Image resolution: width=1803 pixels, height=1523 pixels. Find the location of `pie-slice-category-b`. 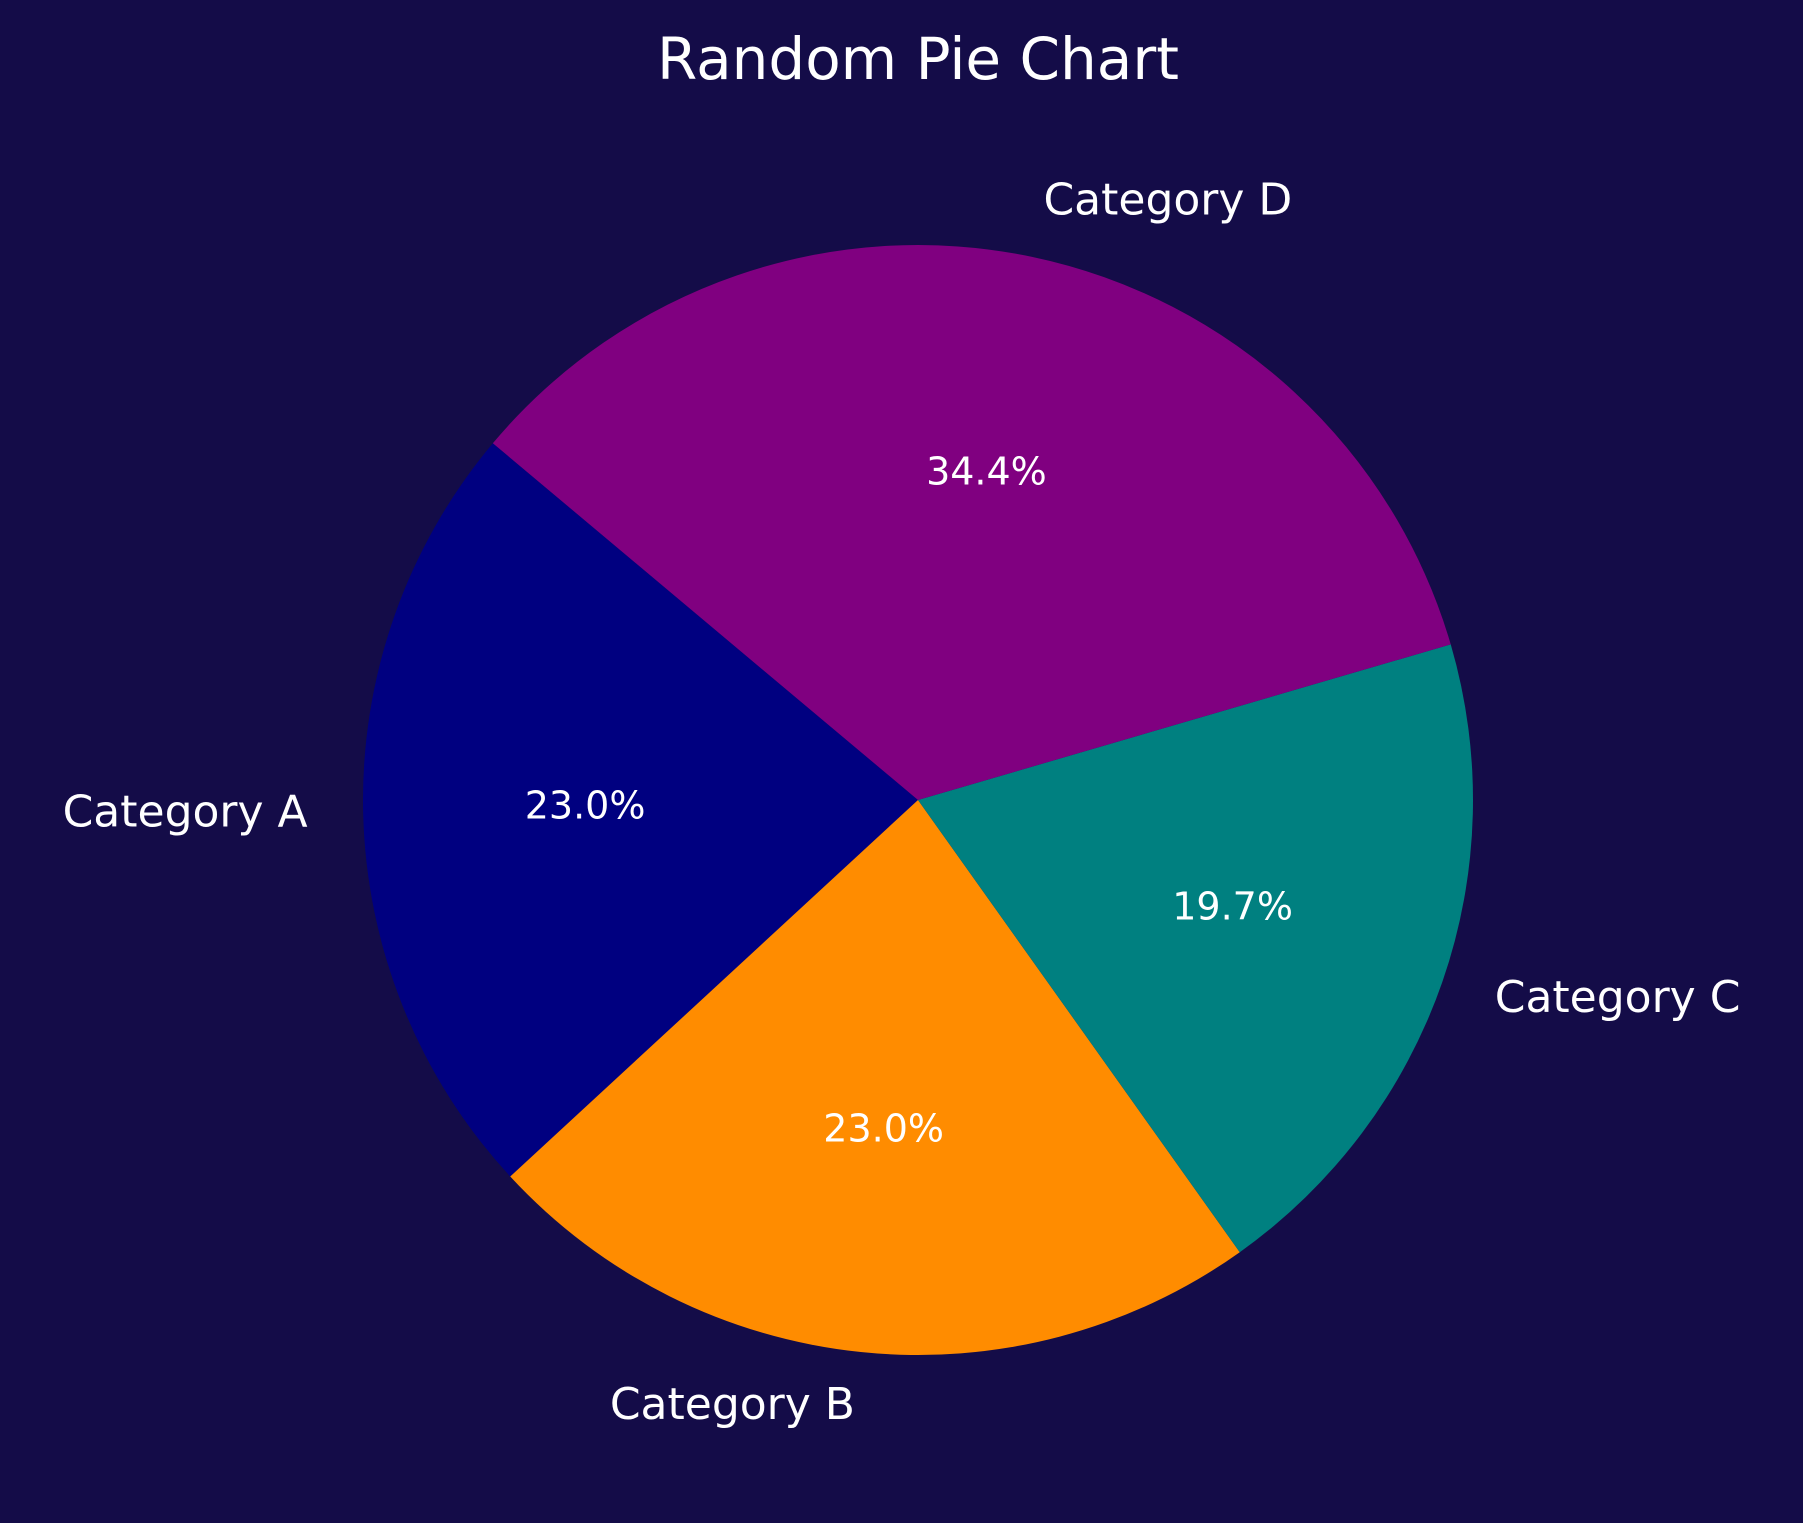

pie-slice-category-b is located at coordinates (875, 1077).